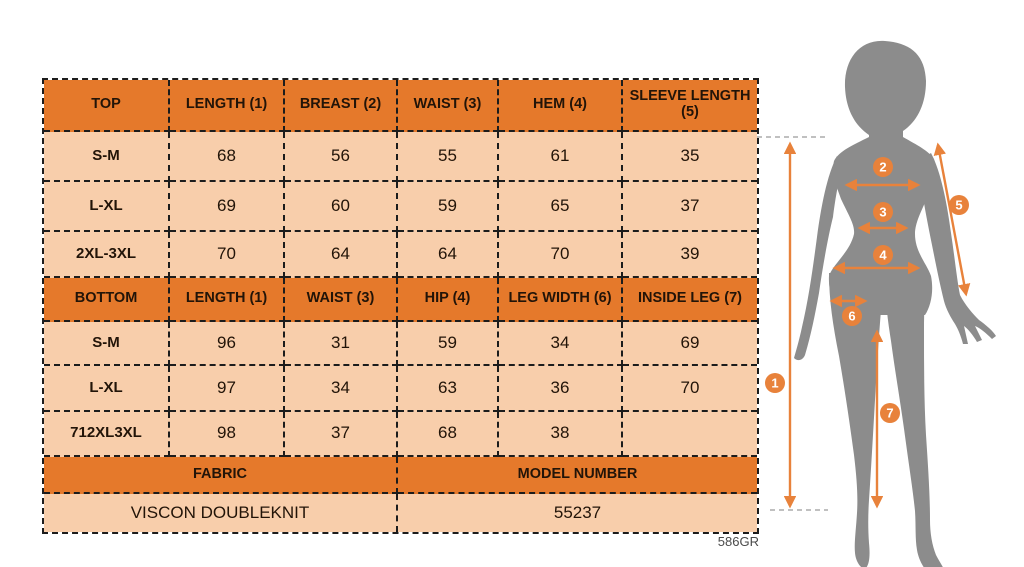 This screenshot has width=1024, height=567. Describe the element at coordinates (227, 389) in the screenshot. I see `table-cell: 97` at that location.